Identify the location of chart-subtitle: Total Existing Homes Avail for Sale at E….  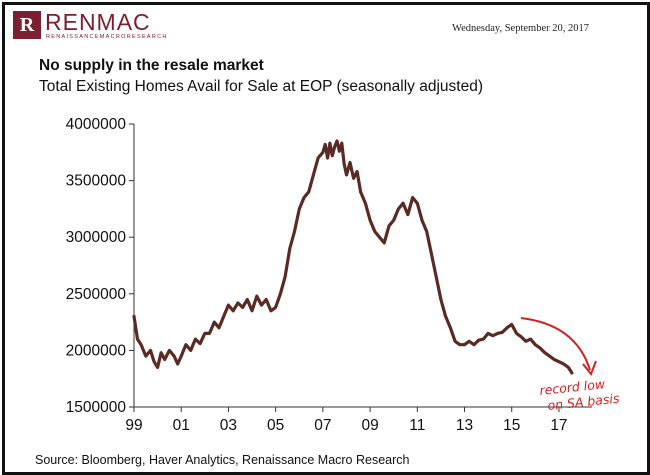
(261, 86).